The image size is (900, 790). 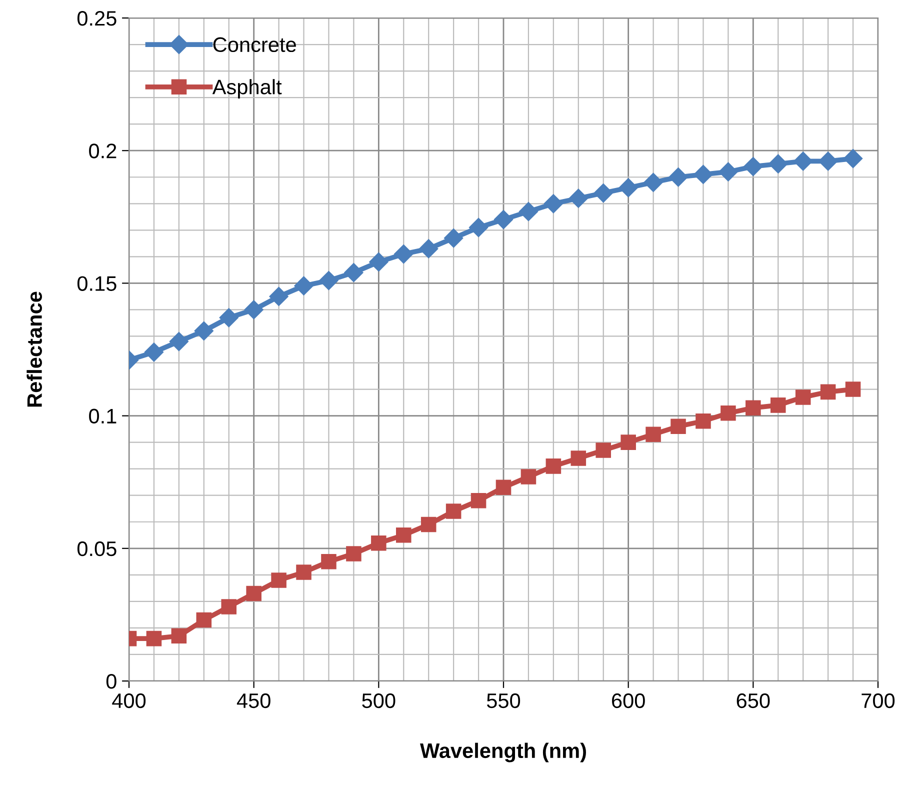 What do you see at coordinates (254, 44) in the screenshot?
I see `legend-label: Concrete` at bounding box center [254, 44].